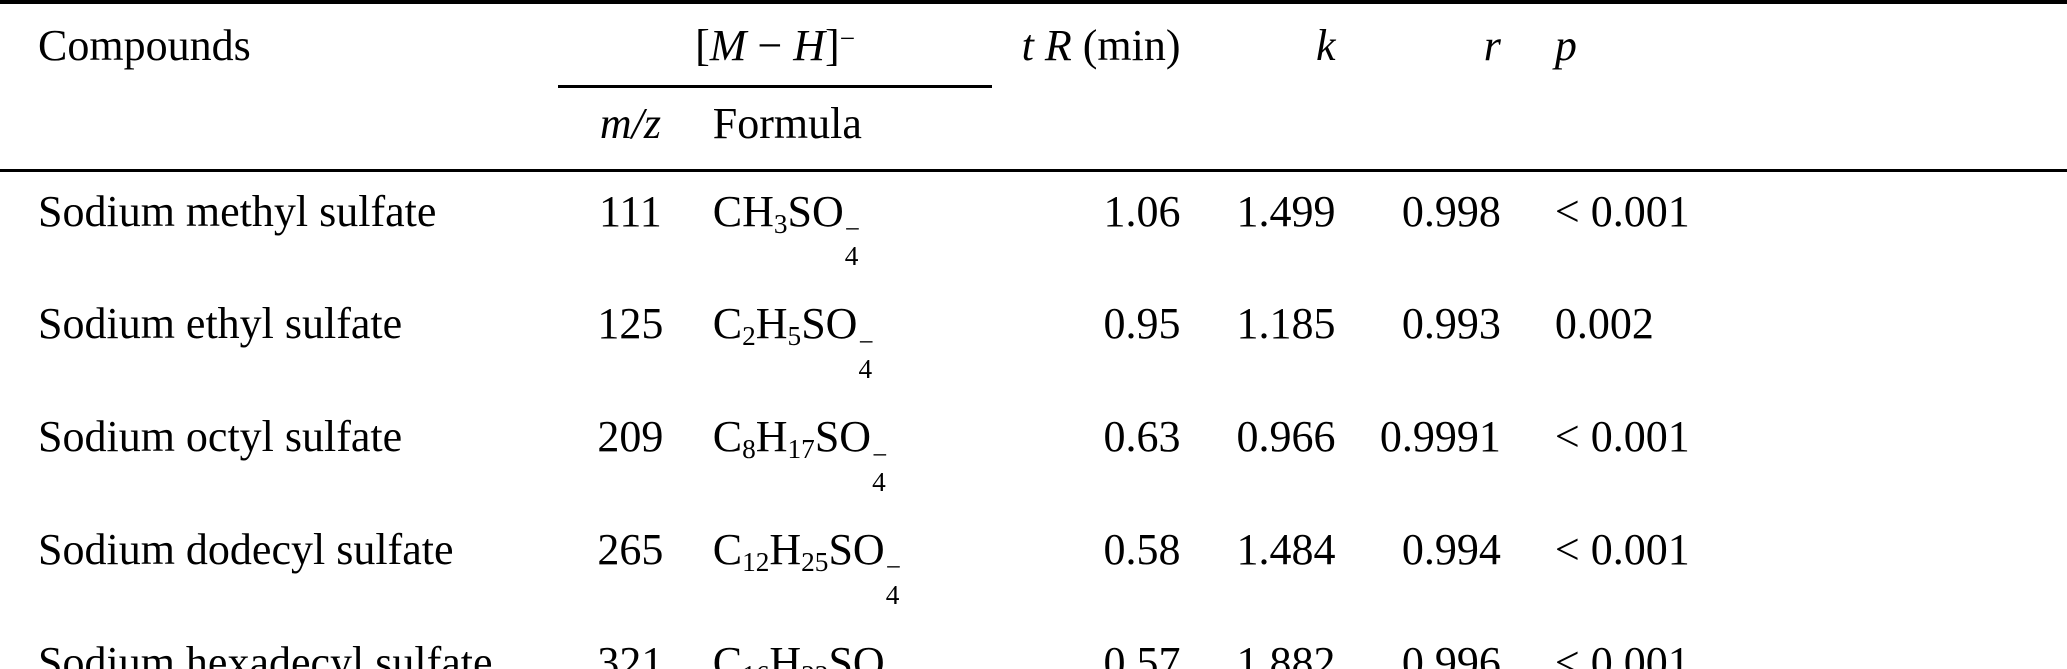 The image size is (2067, 669). Describe the element at coordinates (1033, 128) in the screenshot. I see `header-row-2: m/z Formula` at that location.